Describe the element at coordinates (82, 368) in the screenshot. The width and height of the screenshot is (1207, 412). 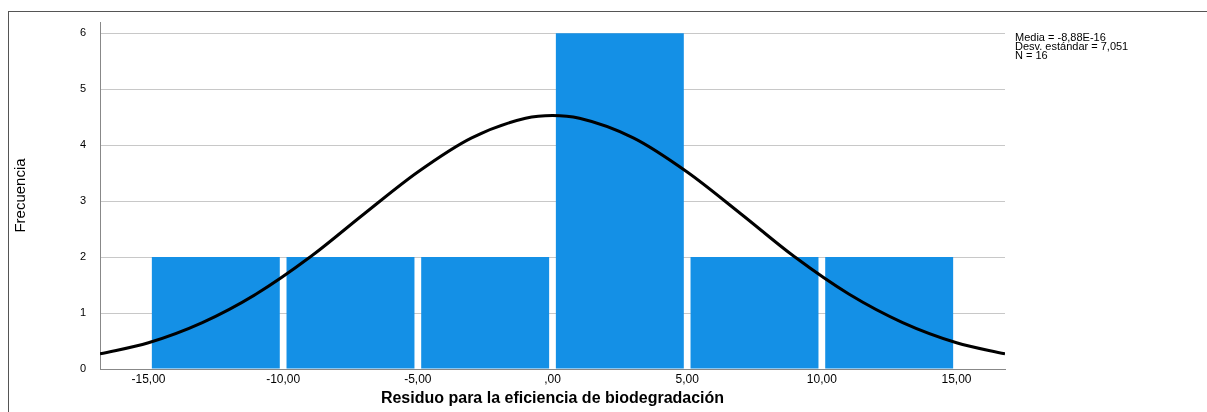
I see `y-tick-label: 0` at that location.